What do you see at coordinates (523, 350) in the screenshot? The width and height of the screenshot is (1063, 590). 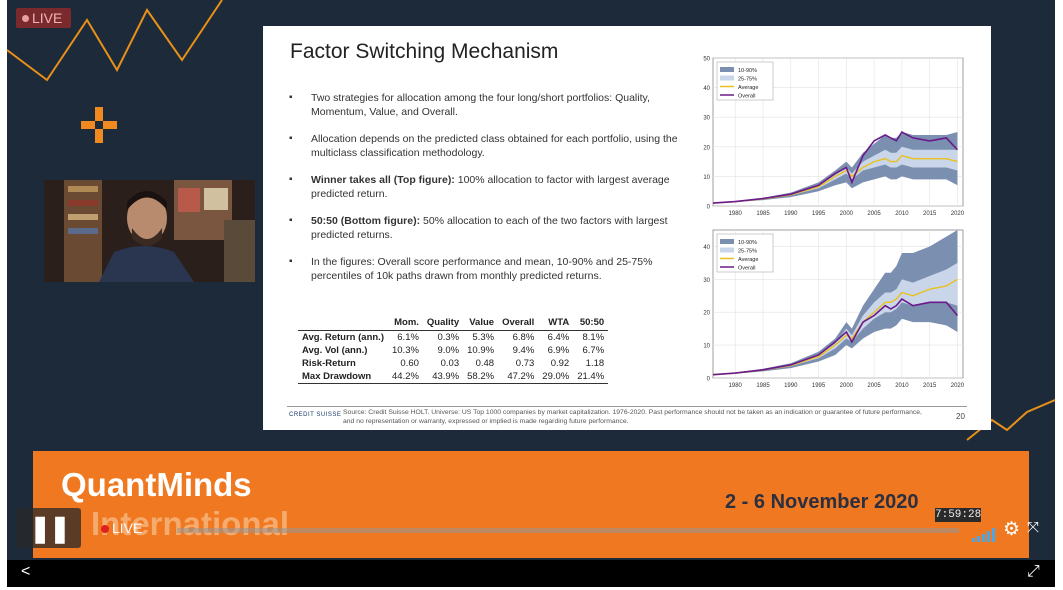 I see `table-cell: 9.4%` at bounding box center [523, 350].